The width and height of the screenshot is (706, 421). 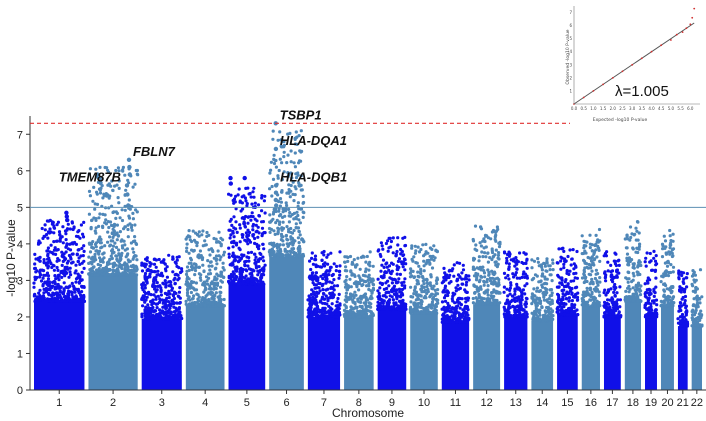 I want to click on chromosome-10-points, so click(x=424, y=316).